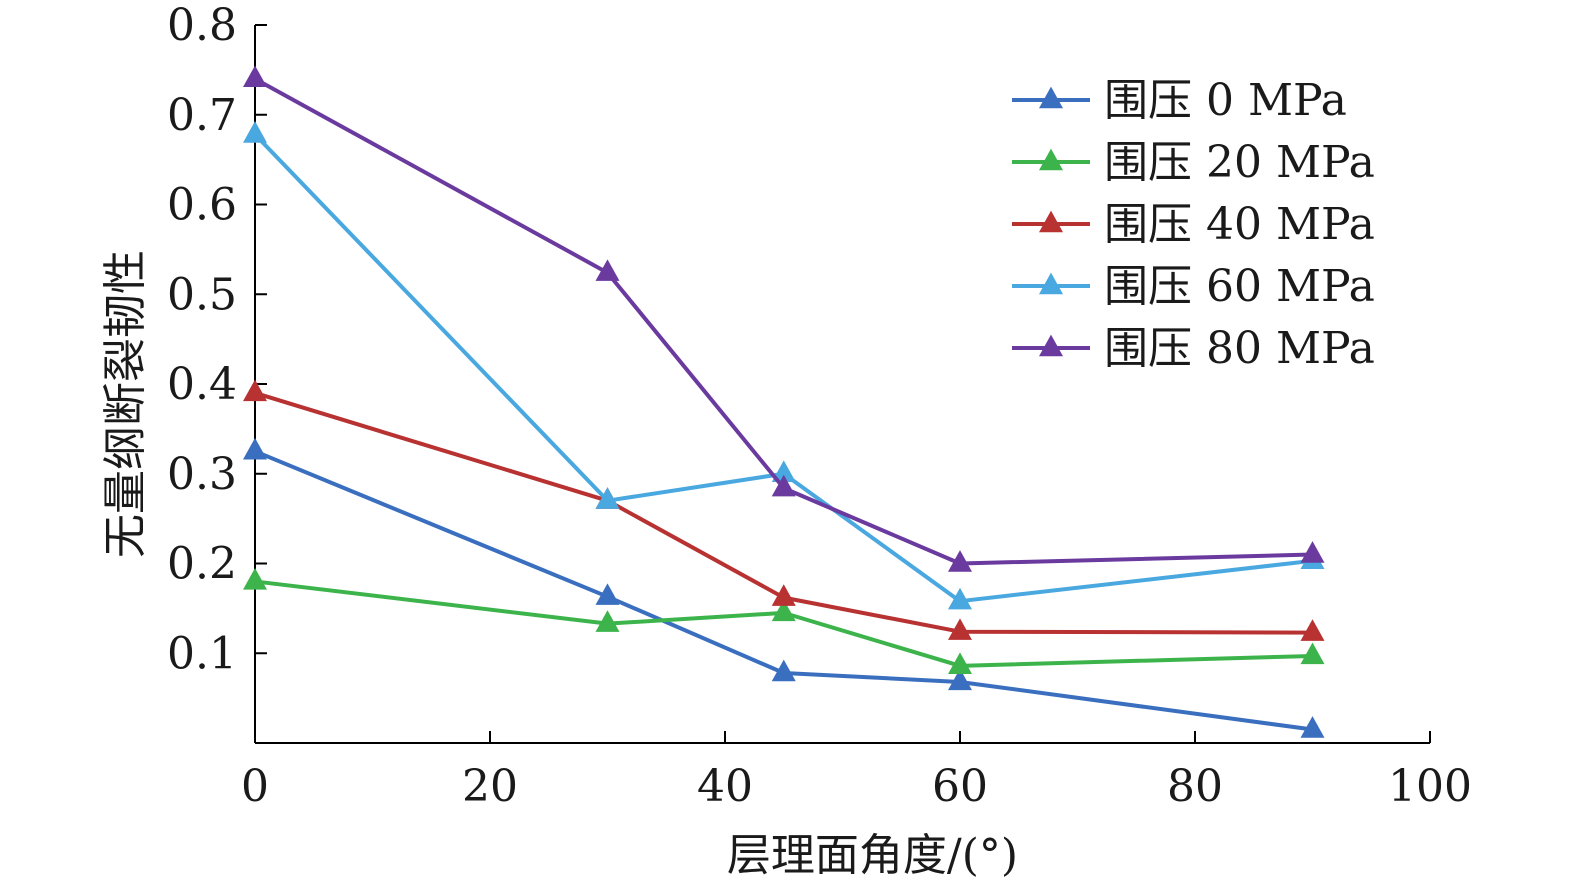  I want to click on legend-label: 围压 0 MPa, so click(1225, 100).